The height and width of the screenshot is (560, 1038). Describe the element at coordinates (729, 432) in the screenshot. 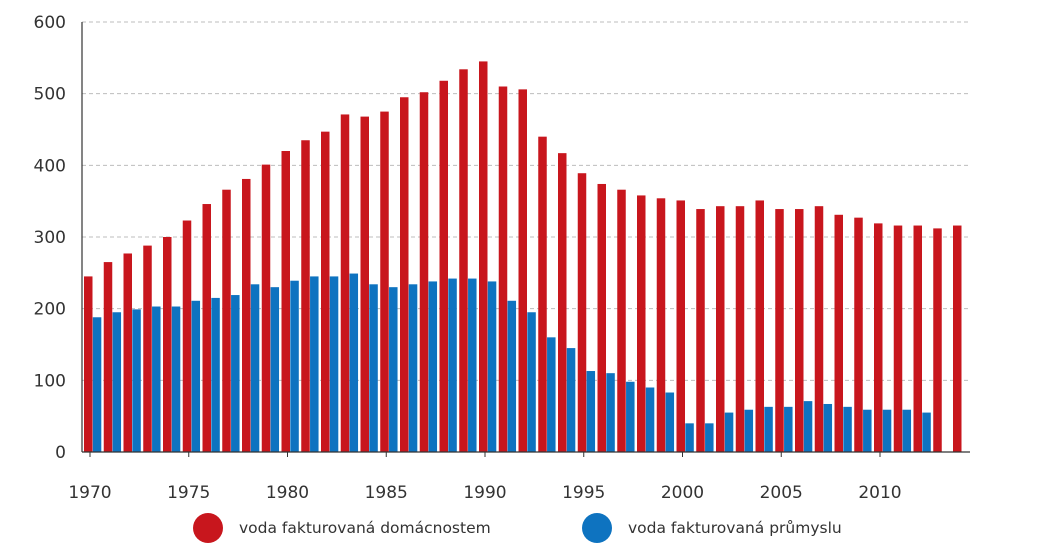

I see `bar-industry-2002` at that location.